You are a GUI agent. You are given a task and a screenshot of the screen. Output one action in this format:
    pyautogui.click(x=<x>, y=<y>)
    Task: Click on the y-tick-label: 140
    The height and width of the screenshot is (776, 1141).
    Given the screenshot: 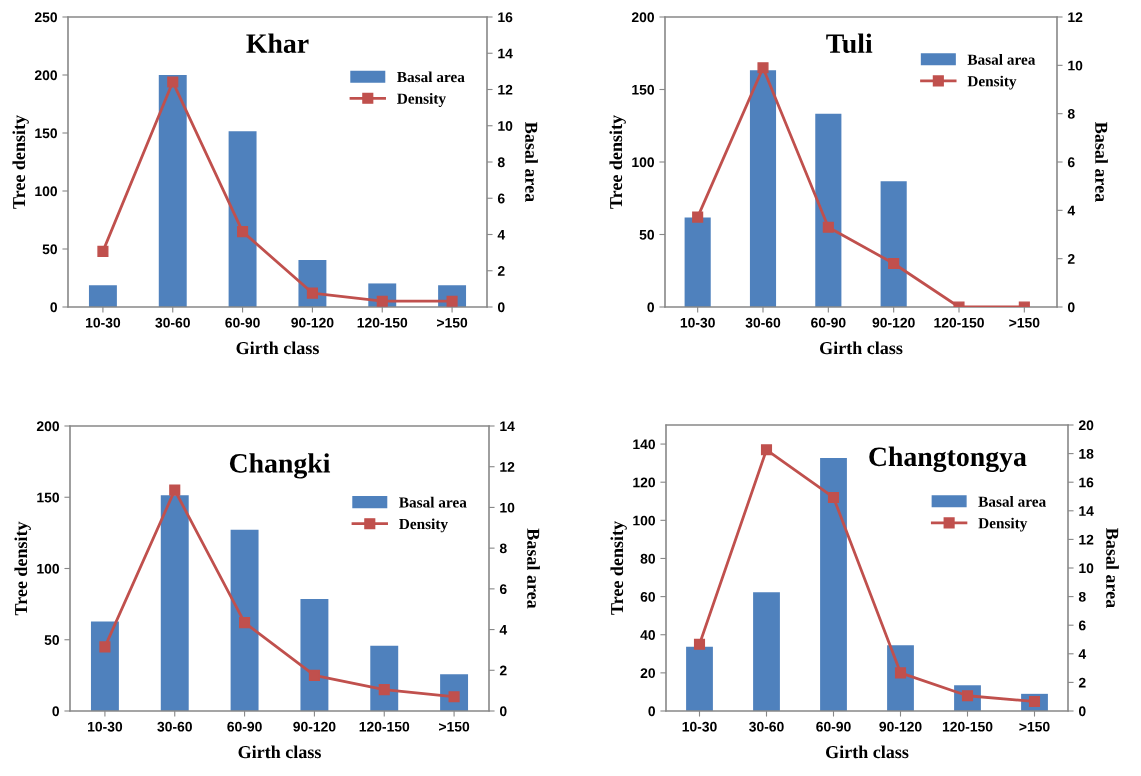 What is the action you would take?
    pyautogui.click(x=644, y=444)
    